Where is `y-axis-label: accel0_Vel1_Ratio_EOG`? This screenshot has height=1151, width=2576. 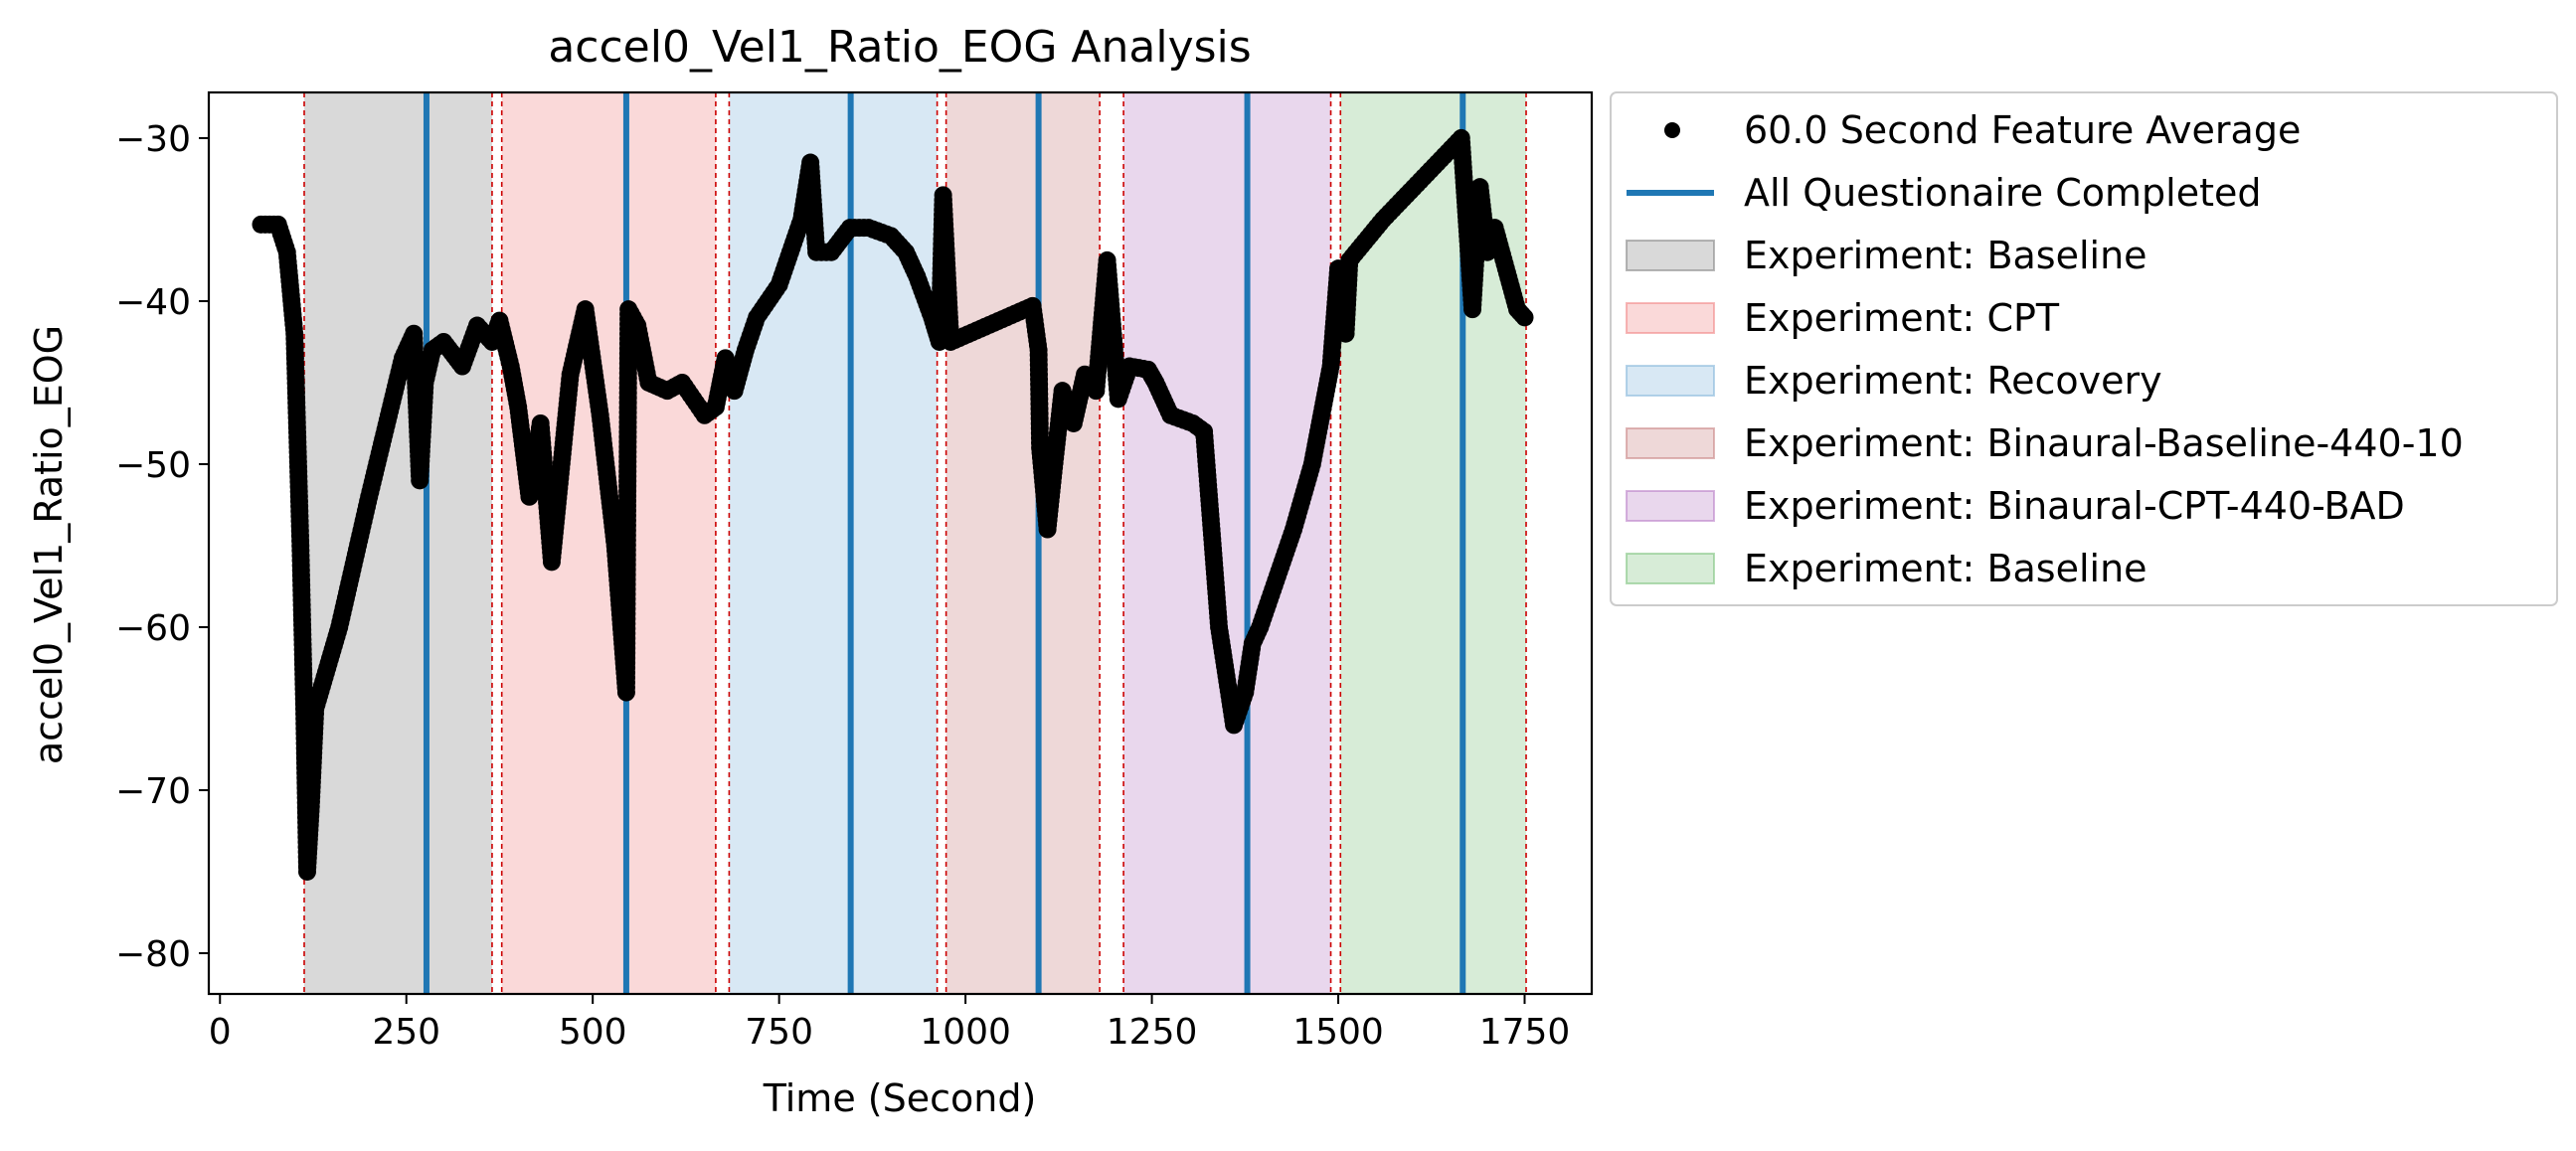
y-axis-label: accel0_Vel1_Ratio_EOG is located at coordinates (49, 545).